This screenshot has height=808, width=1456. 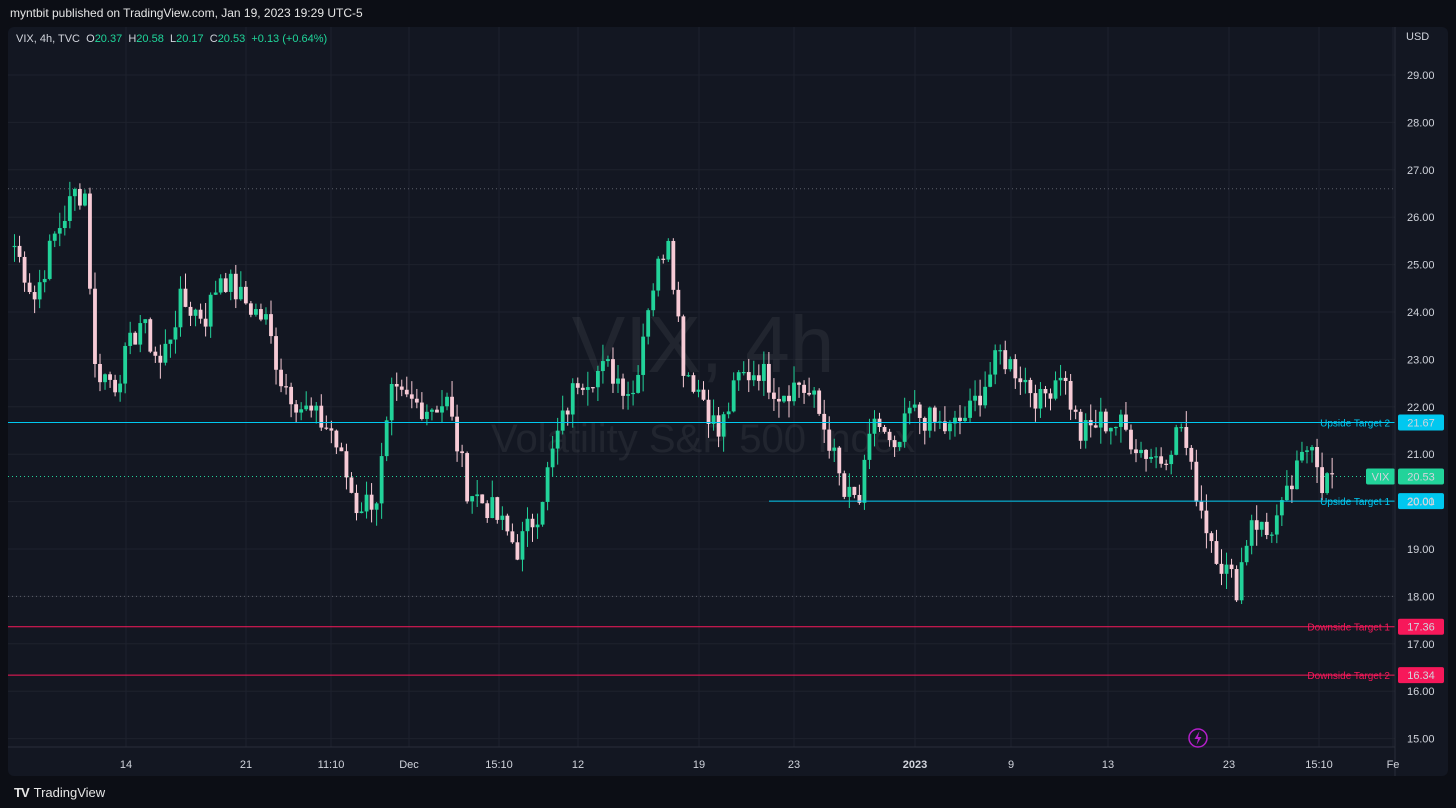 I want to click on price-level-4: Downside Target 2 16.34, so click(x=726, y=675).